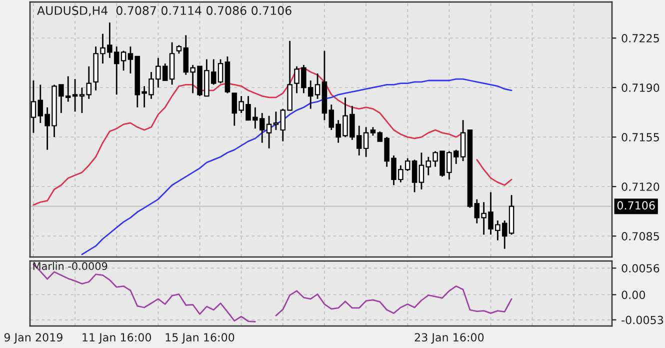 The image size is (665, 348). What do you see at coordinates (117, 338) in the screenshot?
I see `x-tick-label: 11 Jan 16:00` at bounding box center [117, 338].